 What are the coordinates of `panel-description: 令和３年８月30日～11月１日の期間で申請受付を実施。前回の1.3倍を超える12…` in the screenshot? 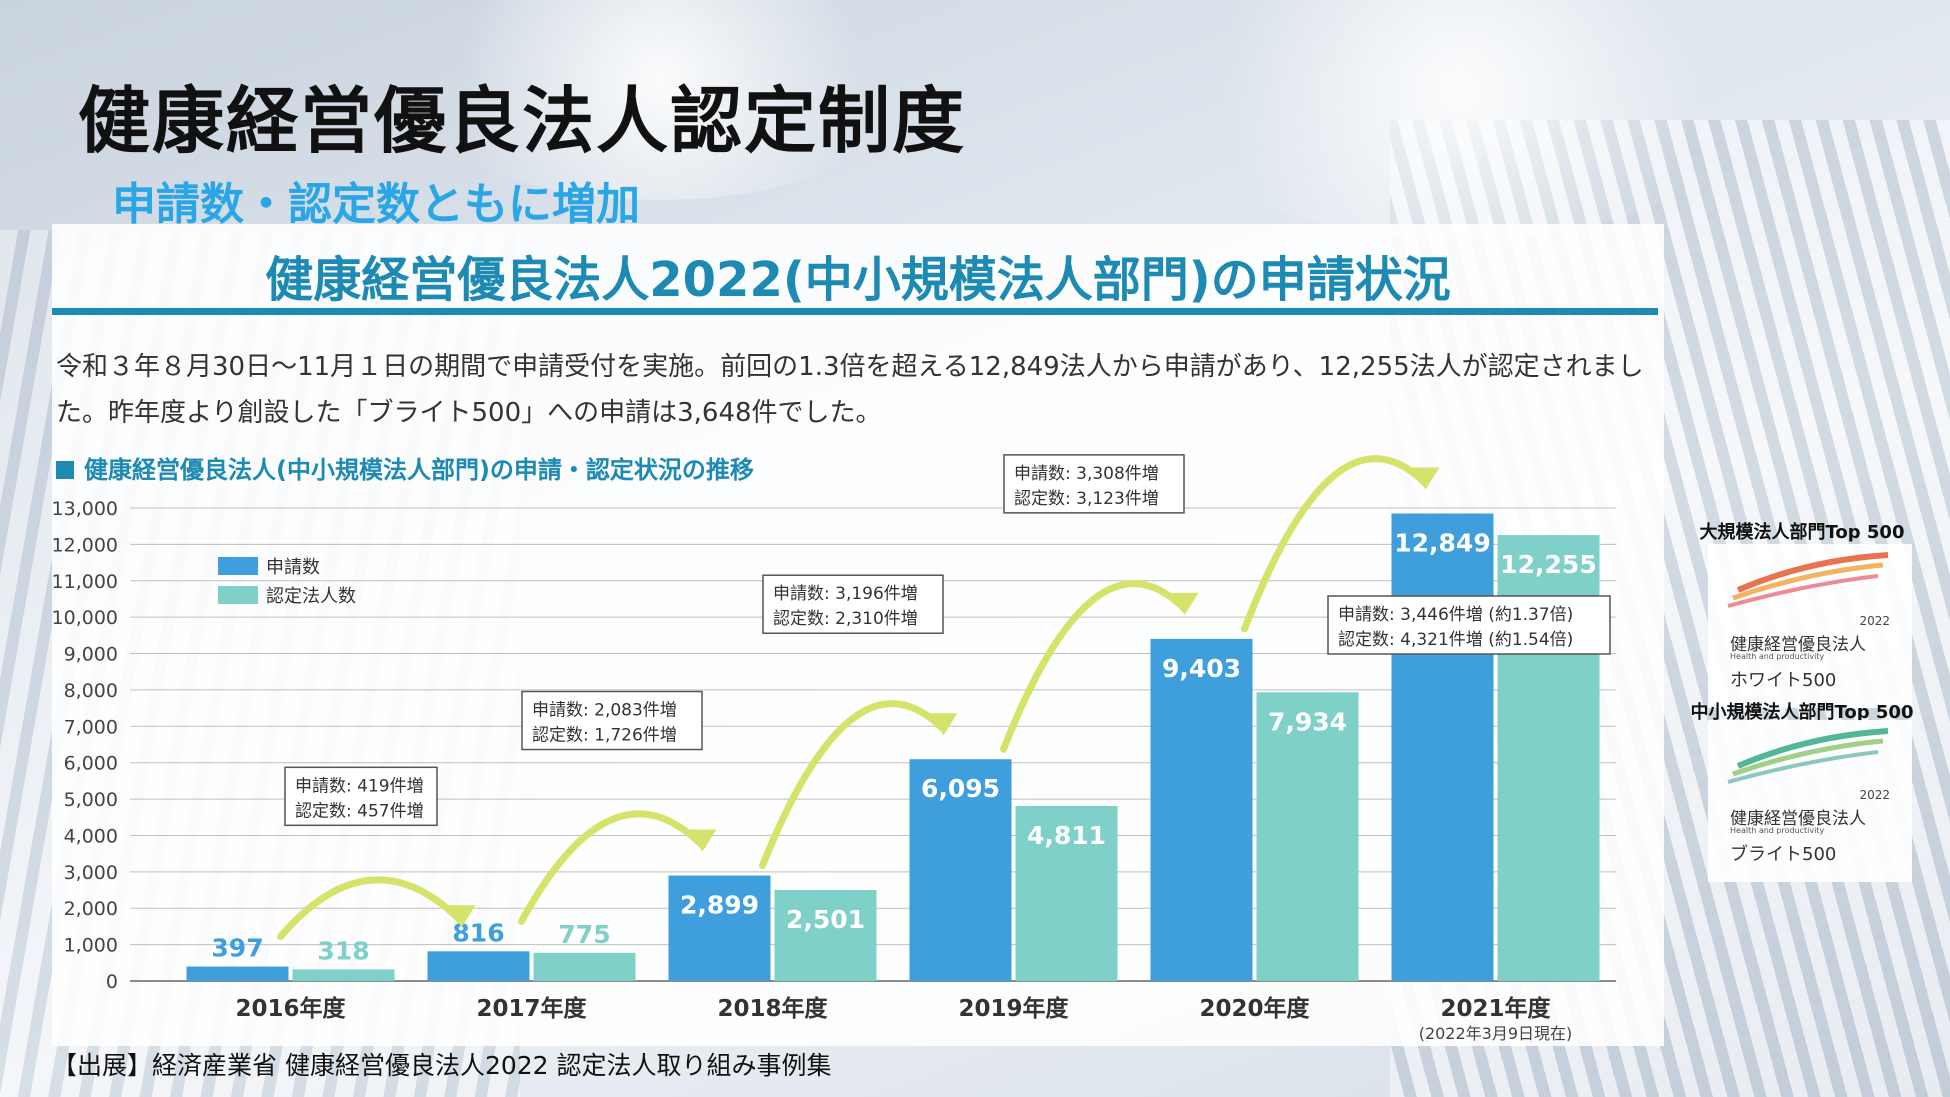 It's located at (850, 390).